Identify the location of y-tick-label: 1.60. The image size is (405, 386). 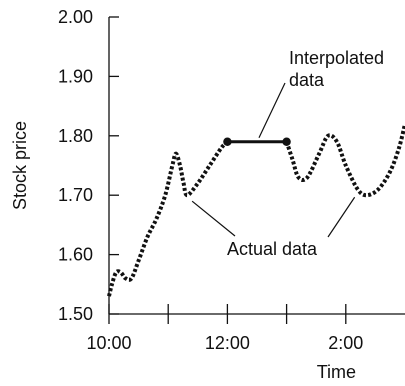
(75, 255).